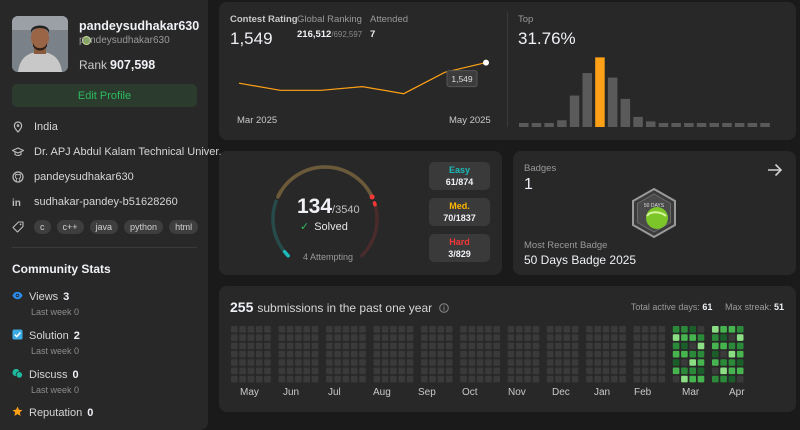 This screenshot has width=800, height=430. What do you see at coordinates (95, 202) in the screenshot?
I see `linkedin-row: in sudhakar-pandey-b51628260` at bounding box center [95, 202].